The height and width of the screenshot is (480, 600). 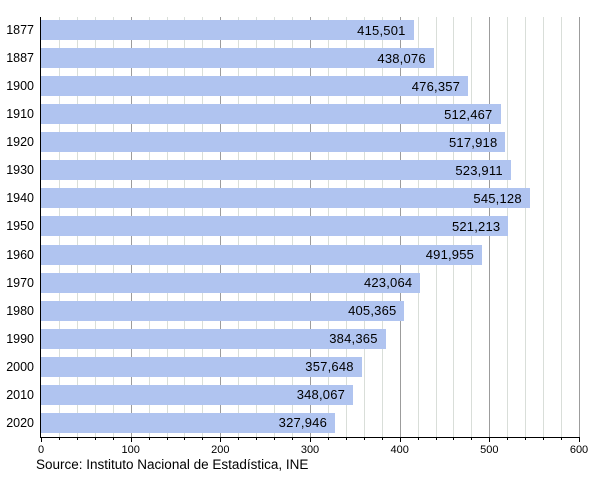 I want to click on x-axis-tick-label: 300, so click(x=310, y=450).